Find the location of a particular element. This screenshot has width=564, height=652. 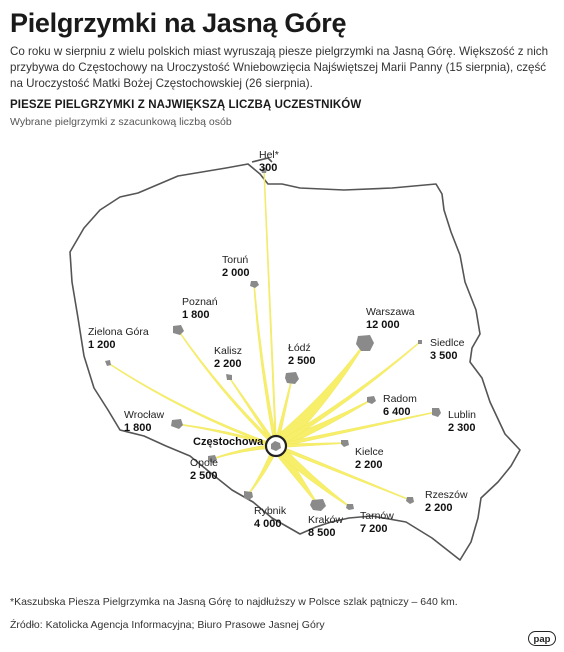

divider is located at coordinates (283, 612).